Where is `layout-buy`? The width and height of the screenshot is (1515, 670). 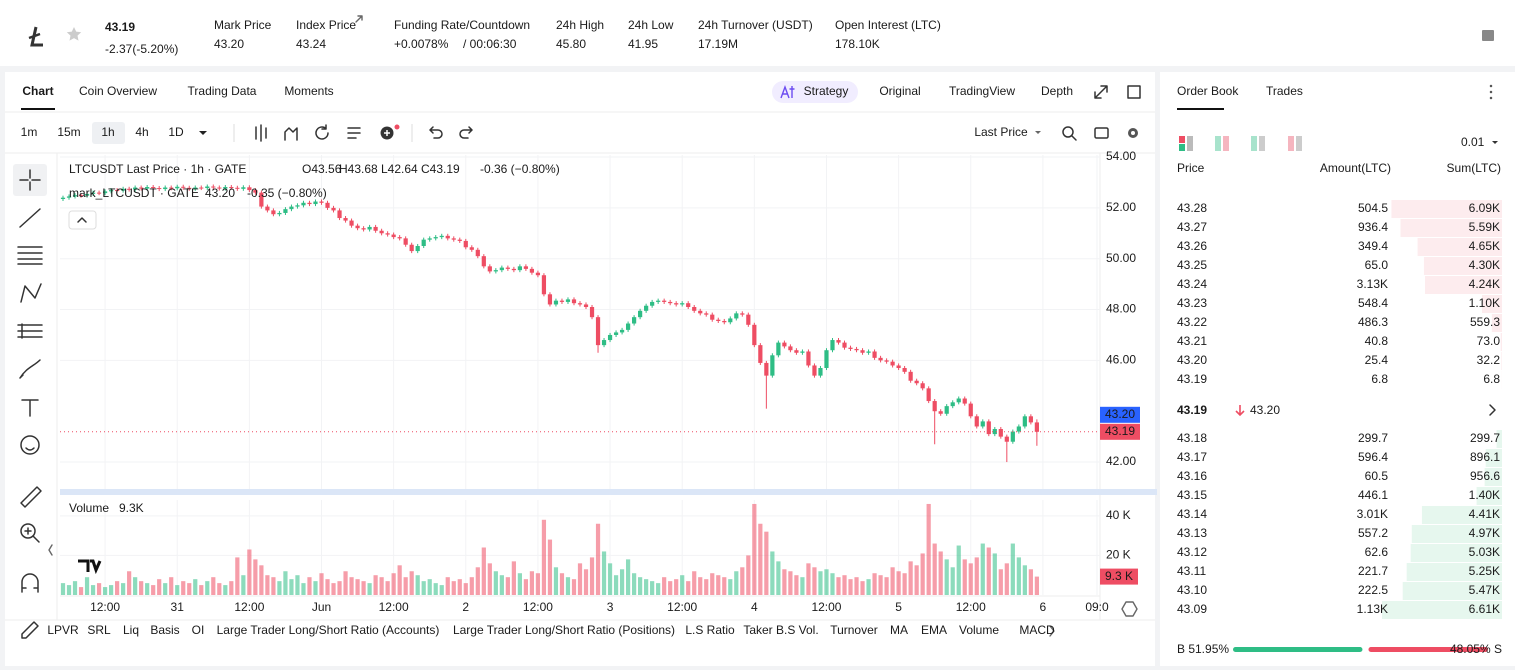 layout-buy is located at coordinates (1218, 143).